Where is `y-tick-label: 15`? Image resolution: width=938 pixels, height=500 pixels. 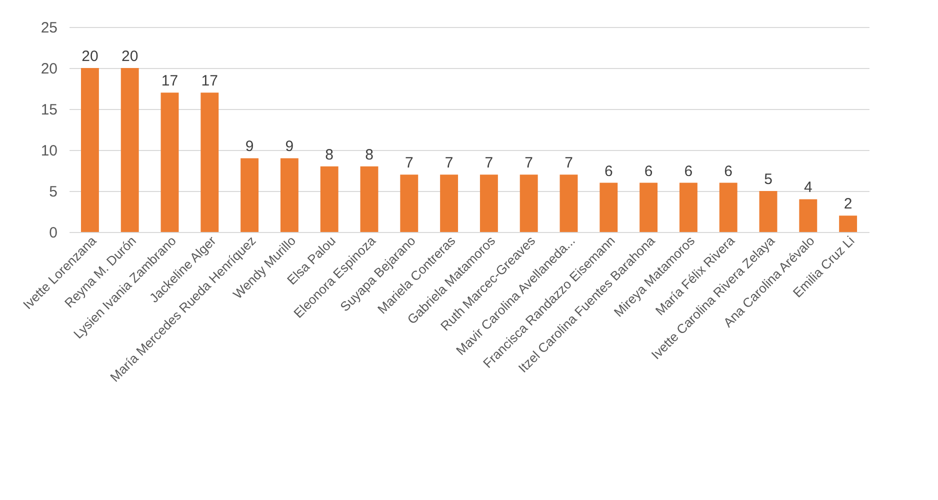
y-tick-label: 15 is located at coordinates (49, 110).